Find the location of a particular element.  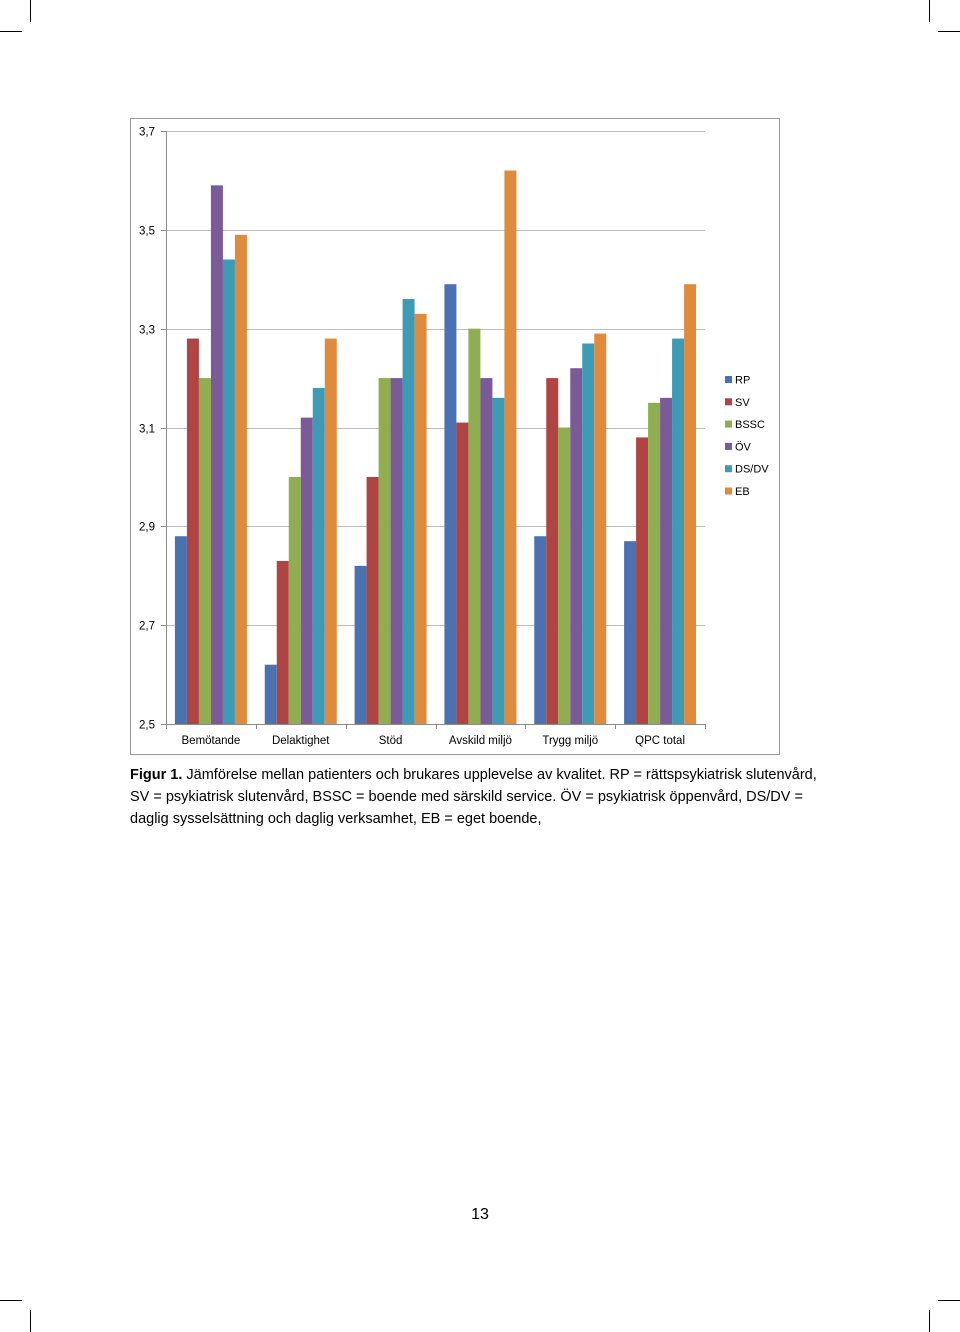

x-tick-label: Stöd is located at coordinates (391, 741).